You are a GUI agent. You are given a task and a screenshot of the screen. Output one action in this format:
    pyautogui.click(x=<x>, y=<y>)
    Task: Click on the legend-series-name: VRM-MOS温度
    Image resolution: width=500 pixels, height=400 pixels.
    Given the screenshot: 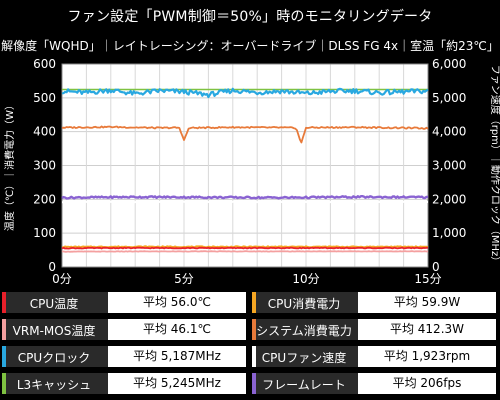 What is the action you would take?
    pyautogui.click(x=54, y=331)
    